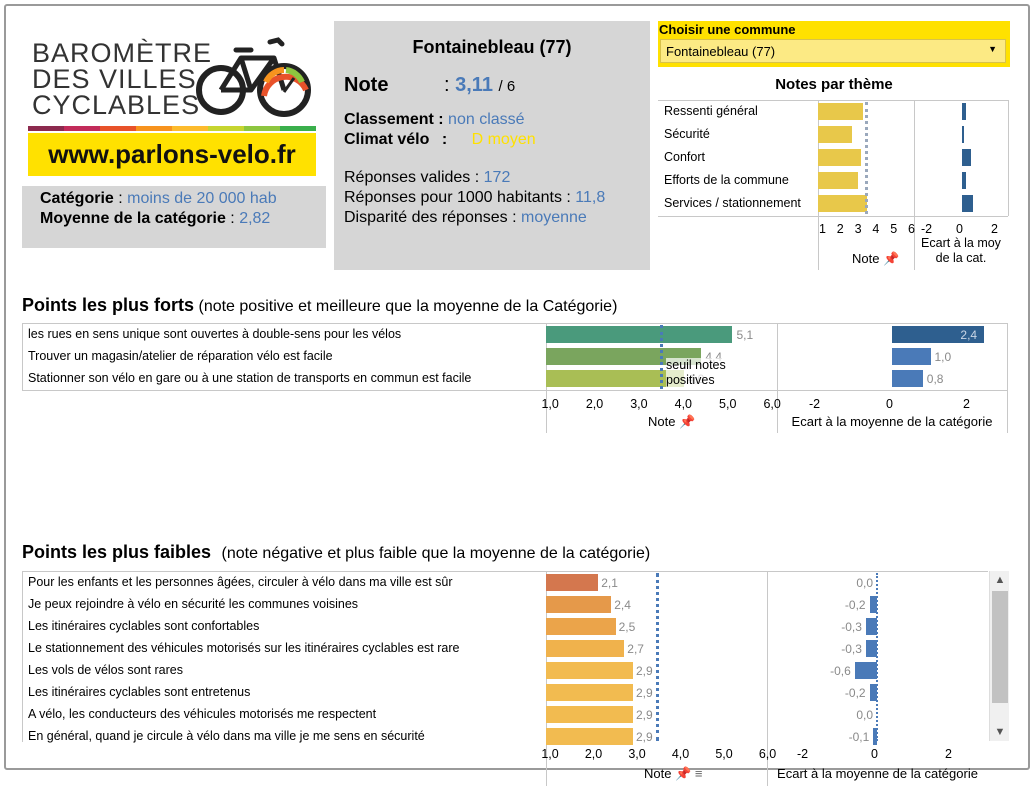 The image size is (1036, 792). I want to click on theme-category-average-line, so click(866, 158).